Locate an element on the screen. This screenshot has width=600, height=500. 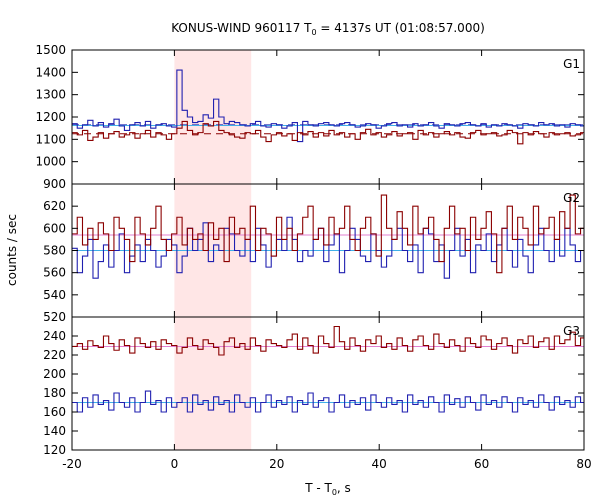
y-tick-label: 140 is located at coordinates (54, 431).